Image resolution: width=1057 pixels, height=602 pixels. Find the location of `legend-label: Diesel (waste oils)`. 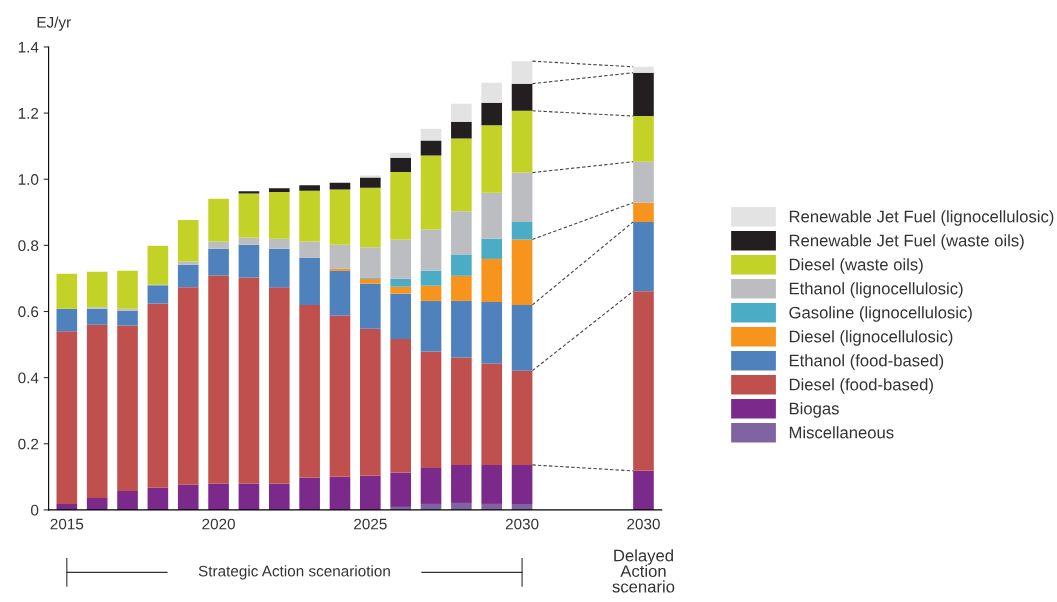

legend-label: Diesel (waste oils) is located at coordinates (856, 266).